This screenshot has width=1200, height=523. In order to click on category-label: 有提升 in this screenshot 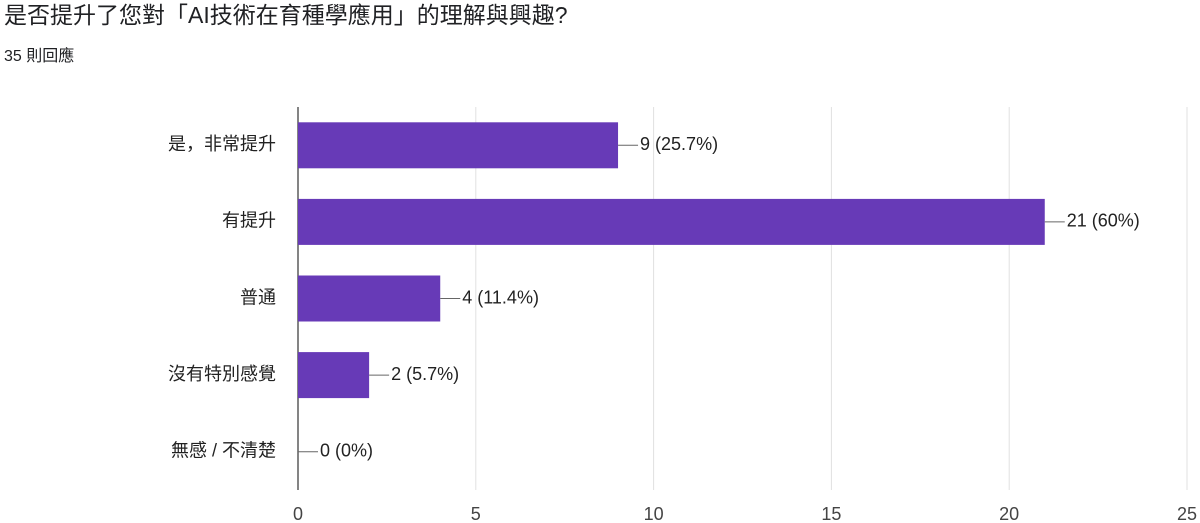, I will do `click(249, 221)`.